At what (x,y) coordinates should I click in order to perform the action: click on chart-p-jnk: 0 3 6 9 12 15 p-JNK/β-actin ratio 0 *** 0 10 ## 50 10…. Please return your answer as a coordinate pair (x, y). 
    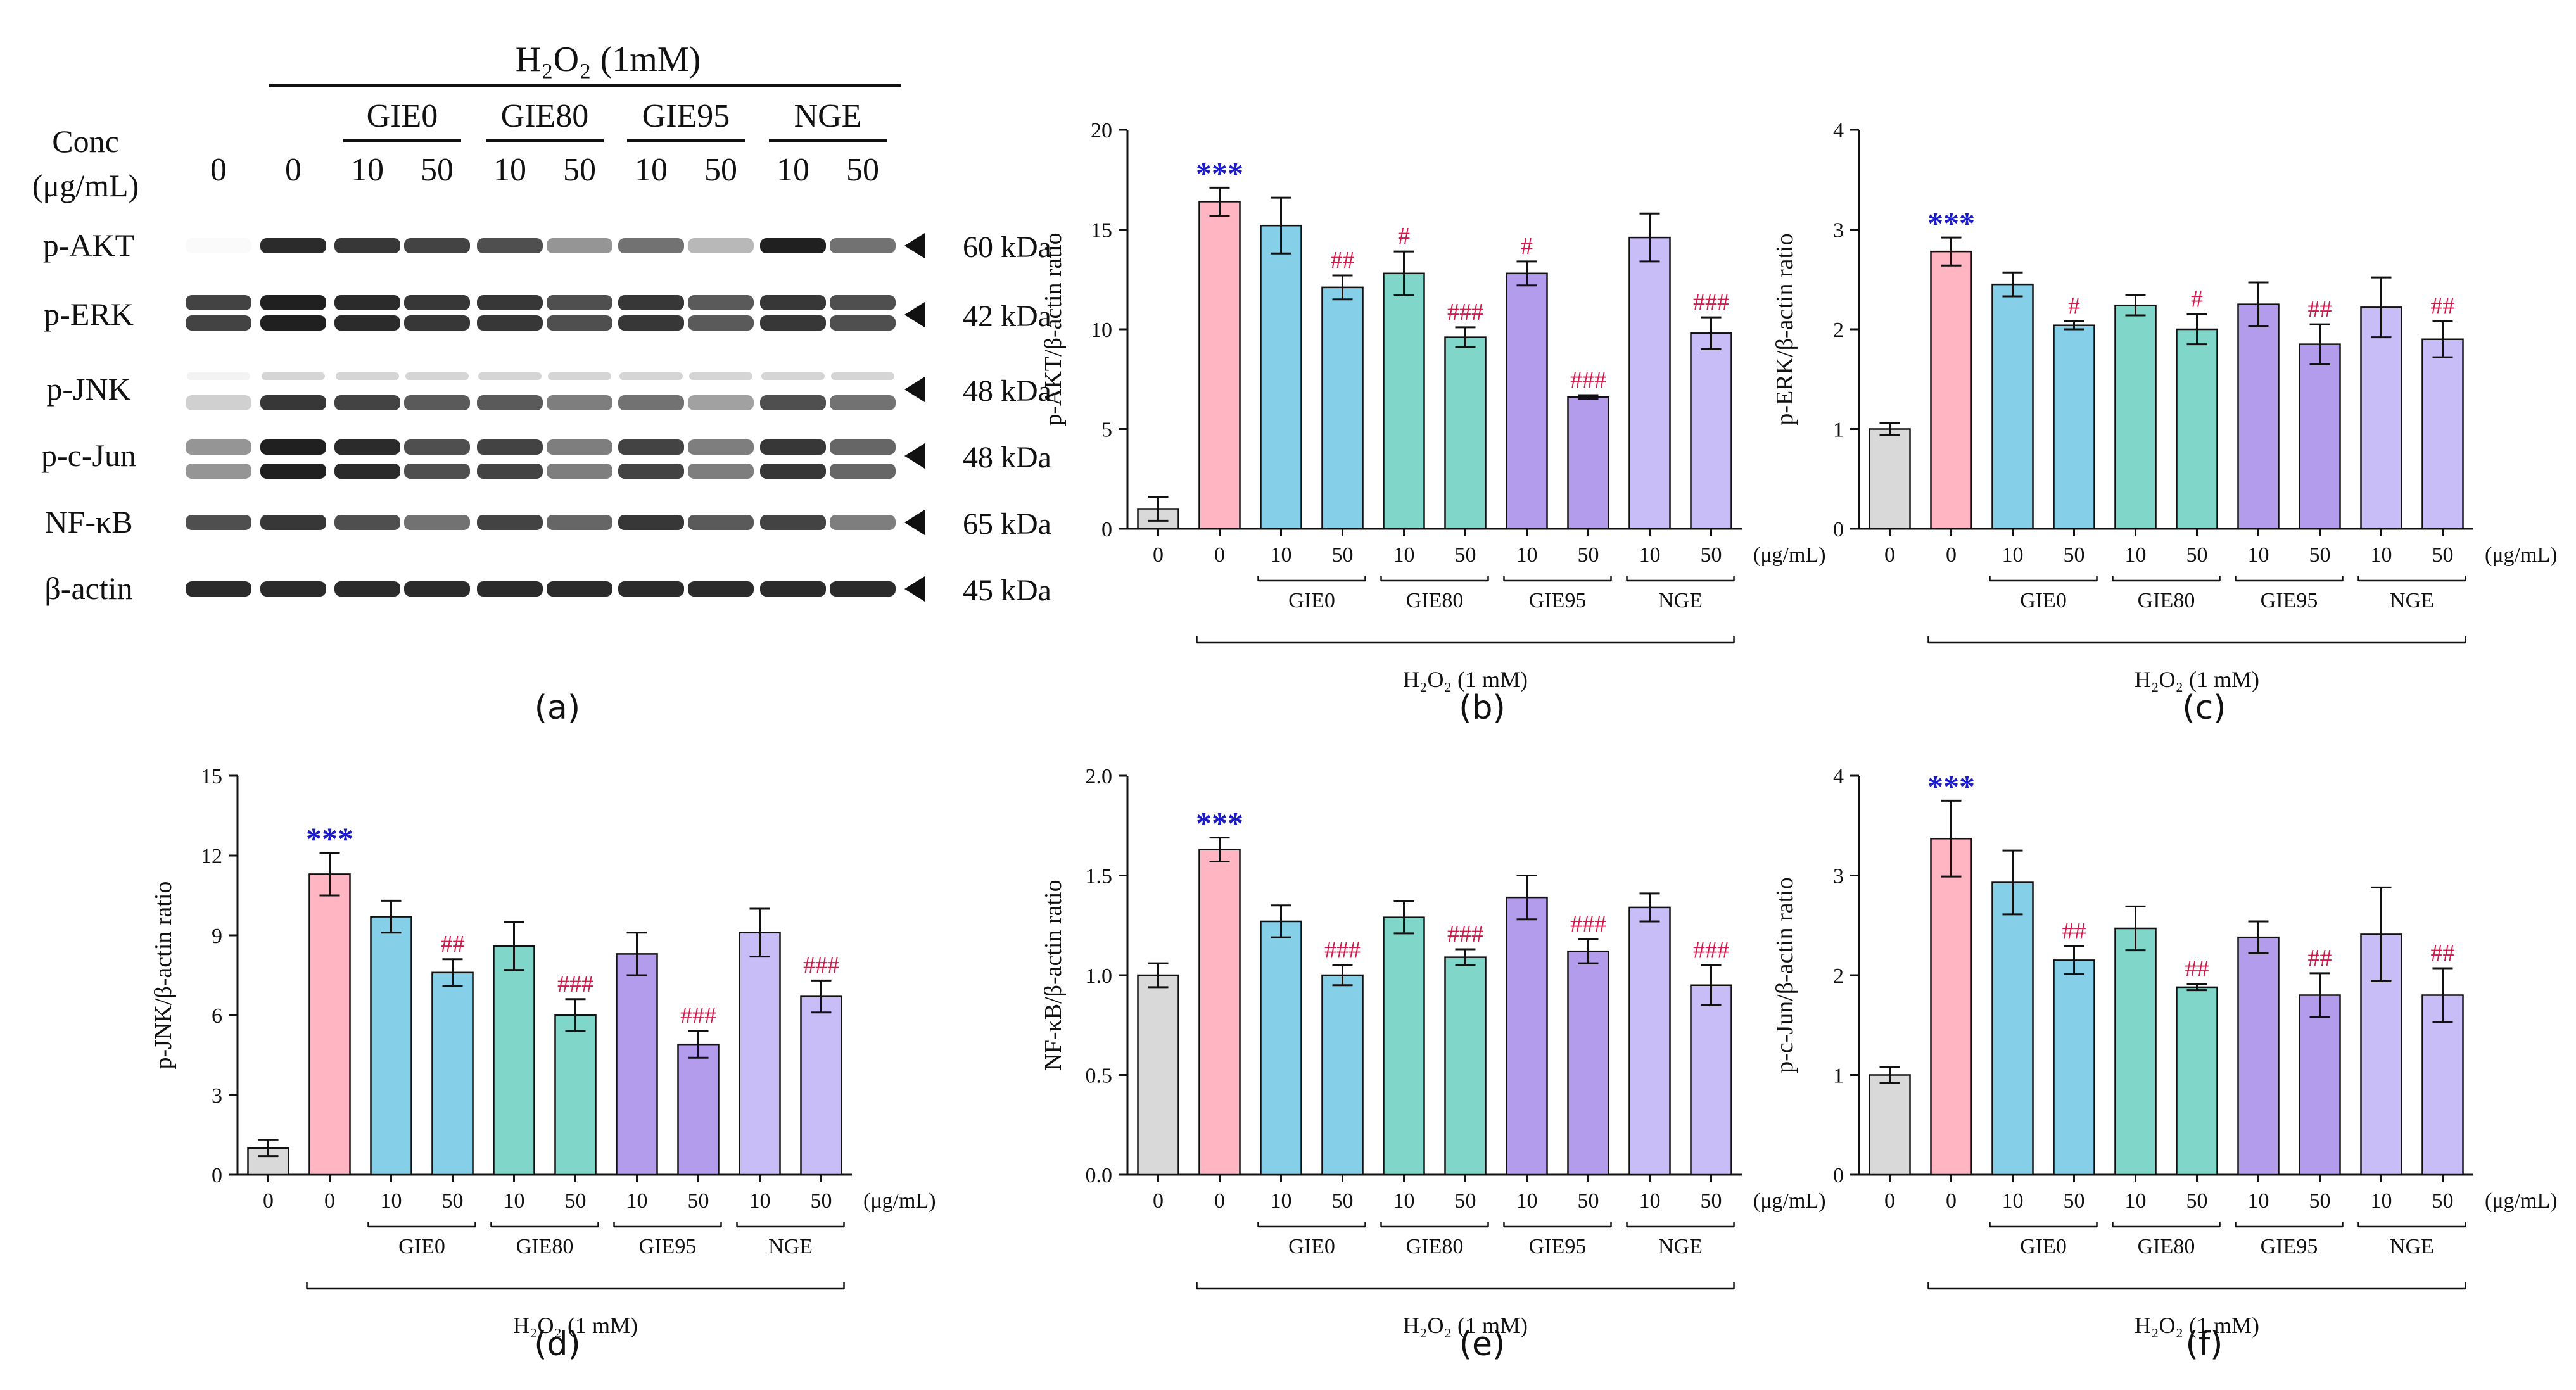
    Looking at the image, I should click on (543, 1064).